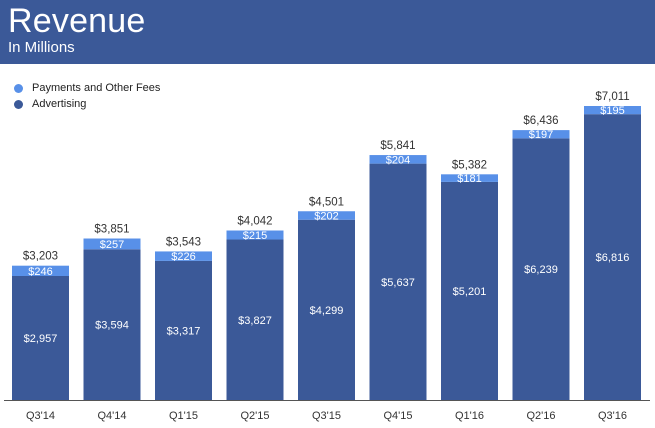  I want to click on data-label-total: $4,501, so click(326, 202).